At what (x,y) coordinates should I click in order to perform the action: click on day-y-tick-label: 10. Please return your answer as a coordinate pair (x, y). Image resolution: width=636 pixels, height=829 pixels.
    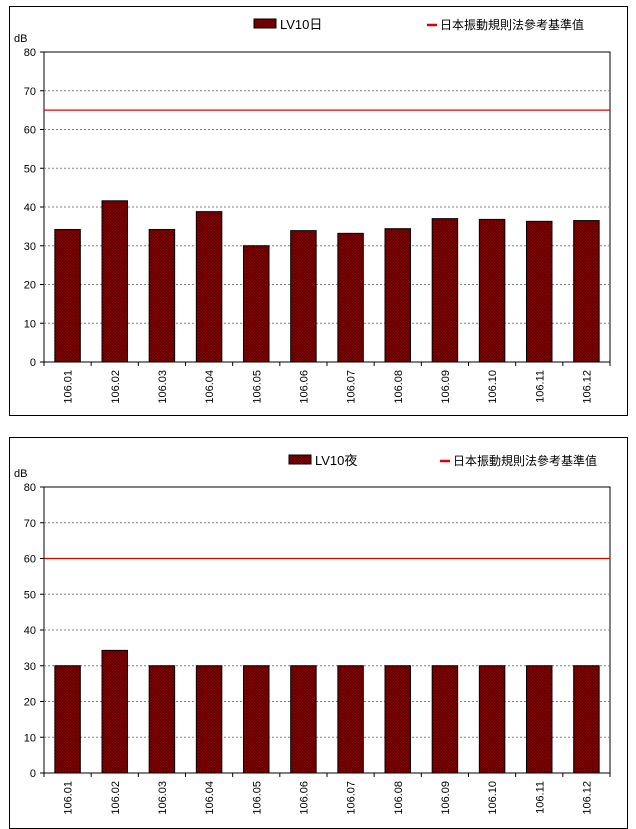
    Looking at the image, I should click on (30, 324).